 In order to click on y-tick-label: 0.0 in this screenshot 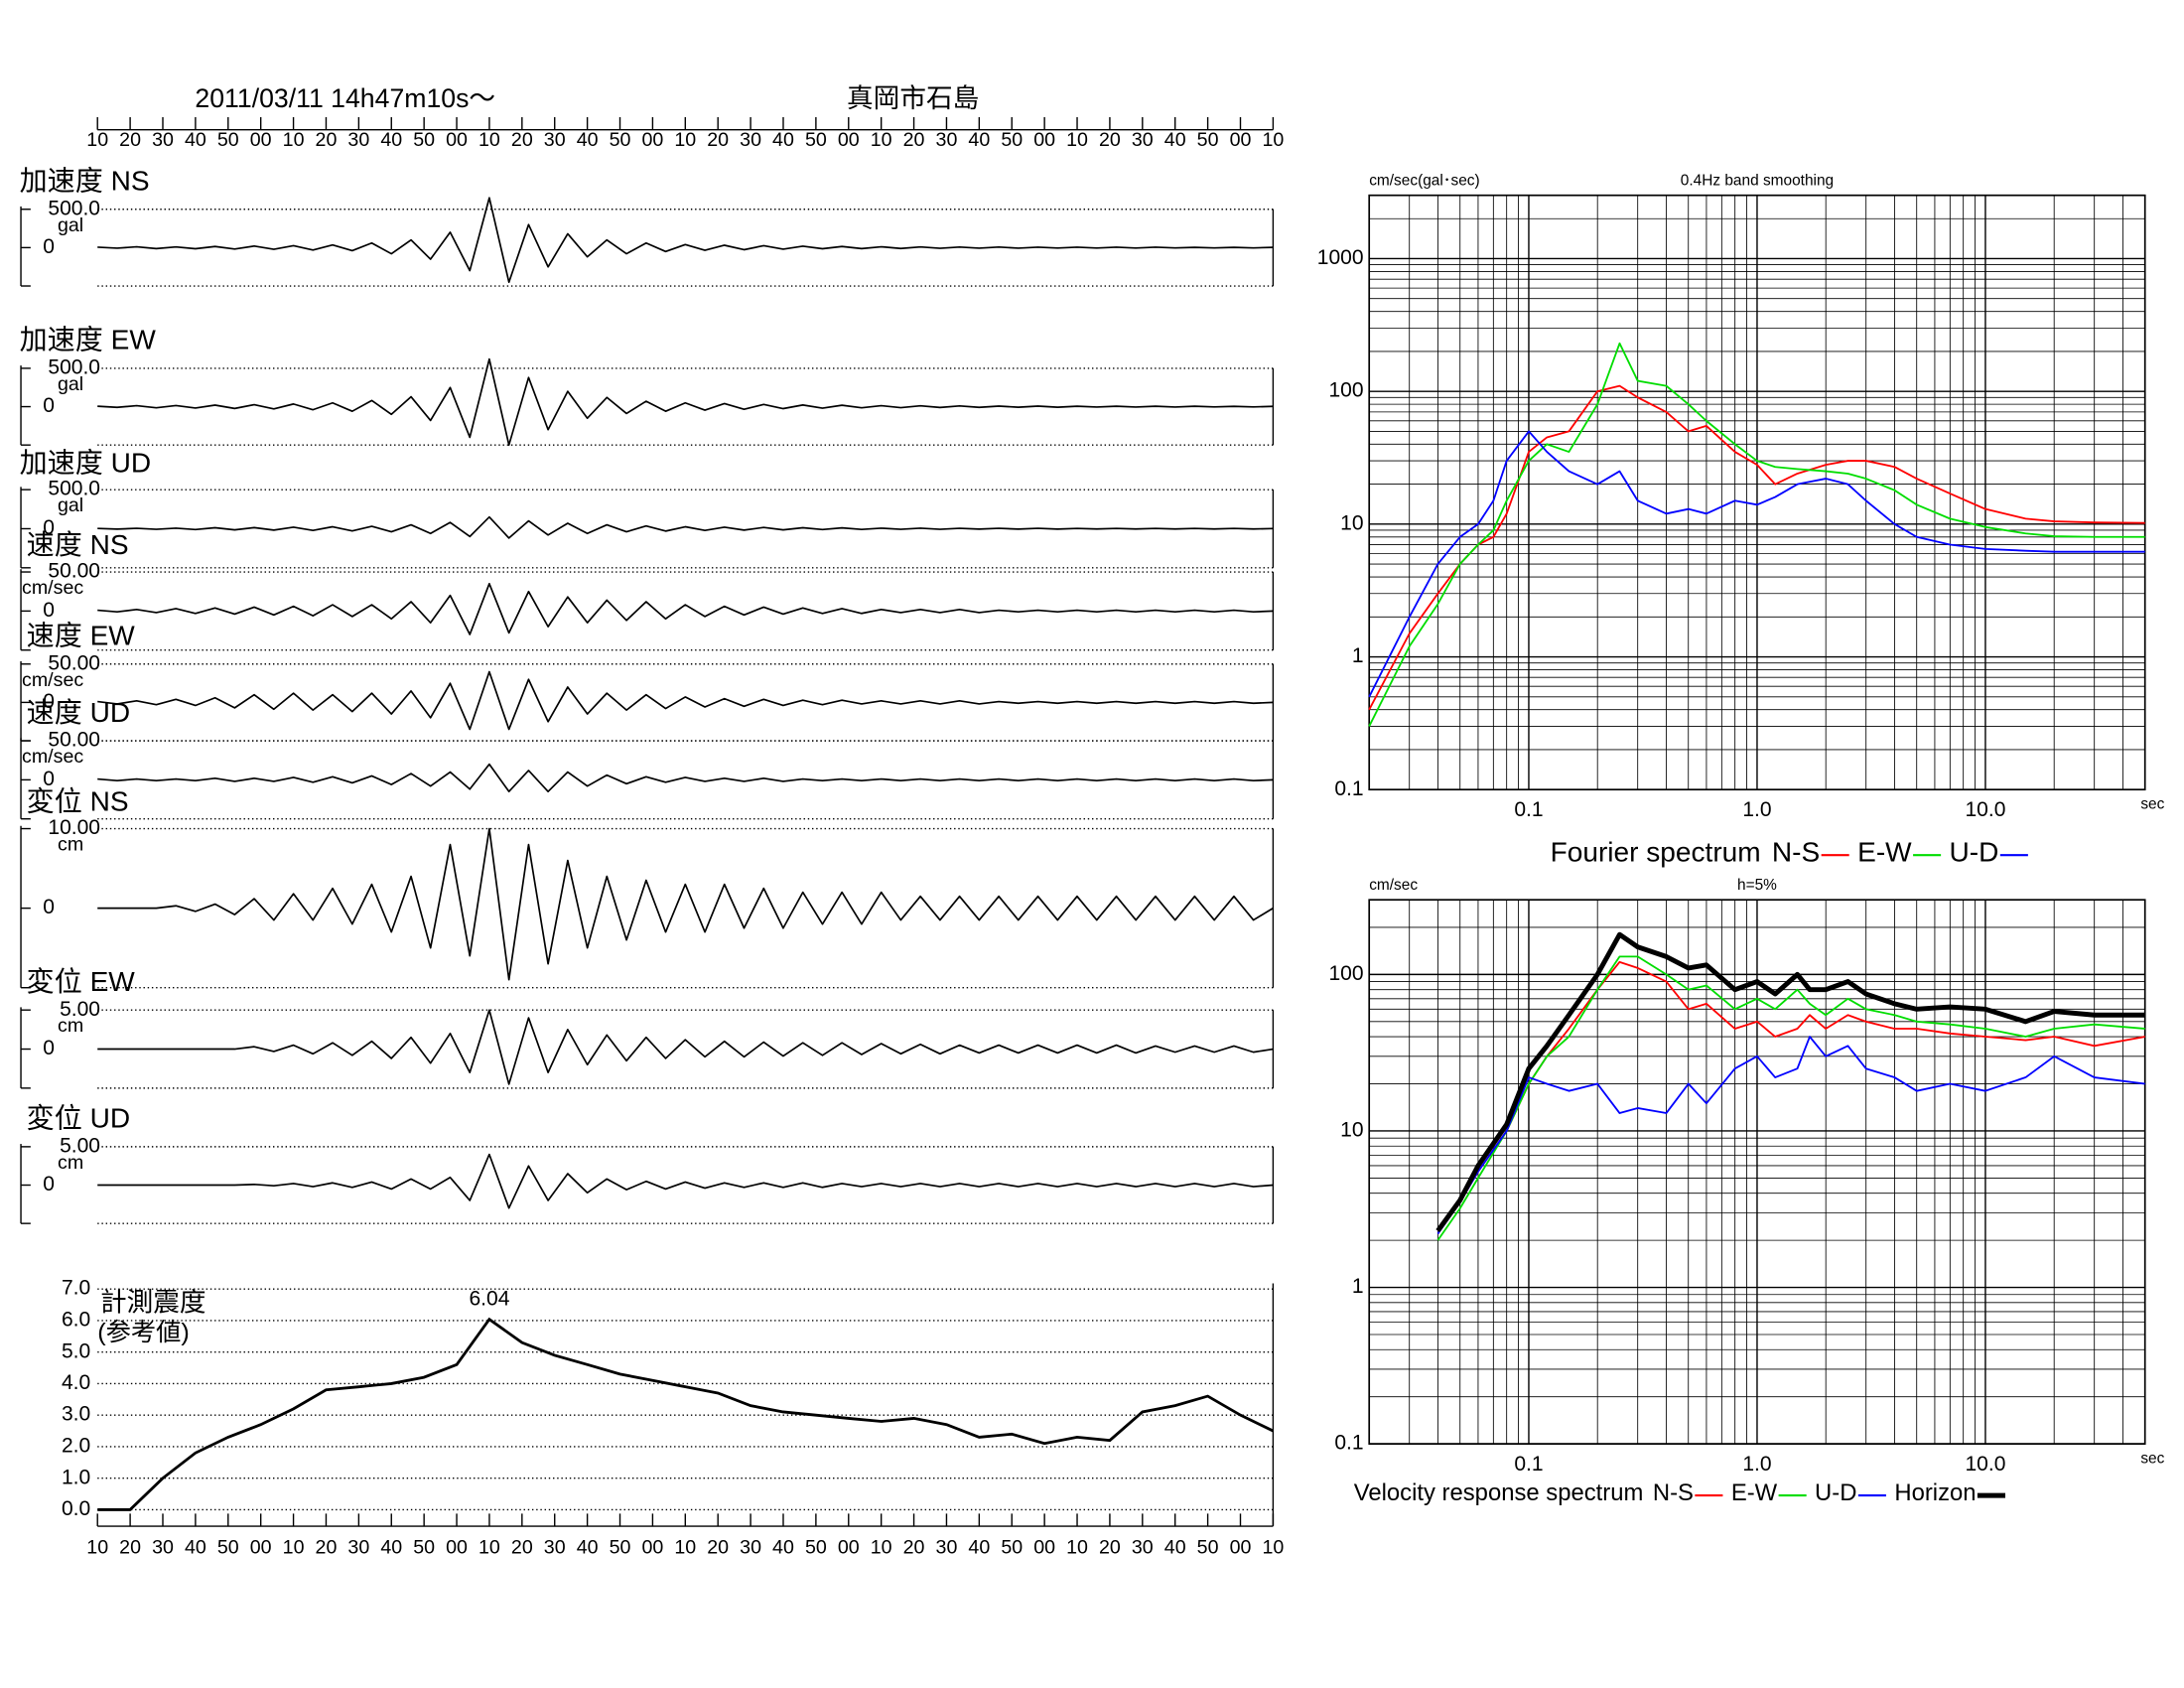, I will do `click(76, 1508)`.